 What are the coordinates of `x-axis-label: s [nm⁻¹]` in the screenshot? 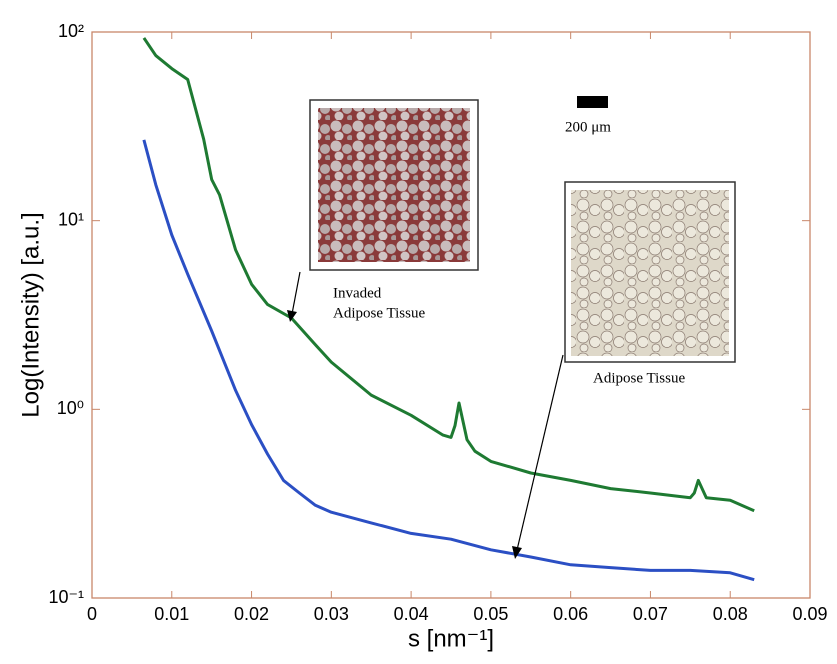 It's located at (451, 638).